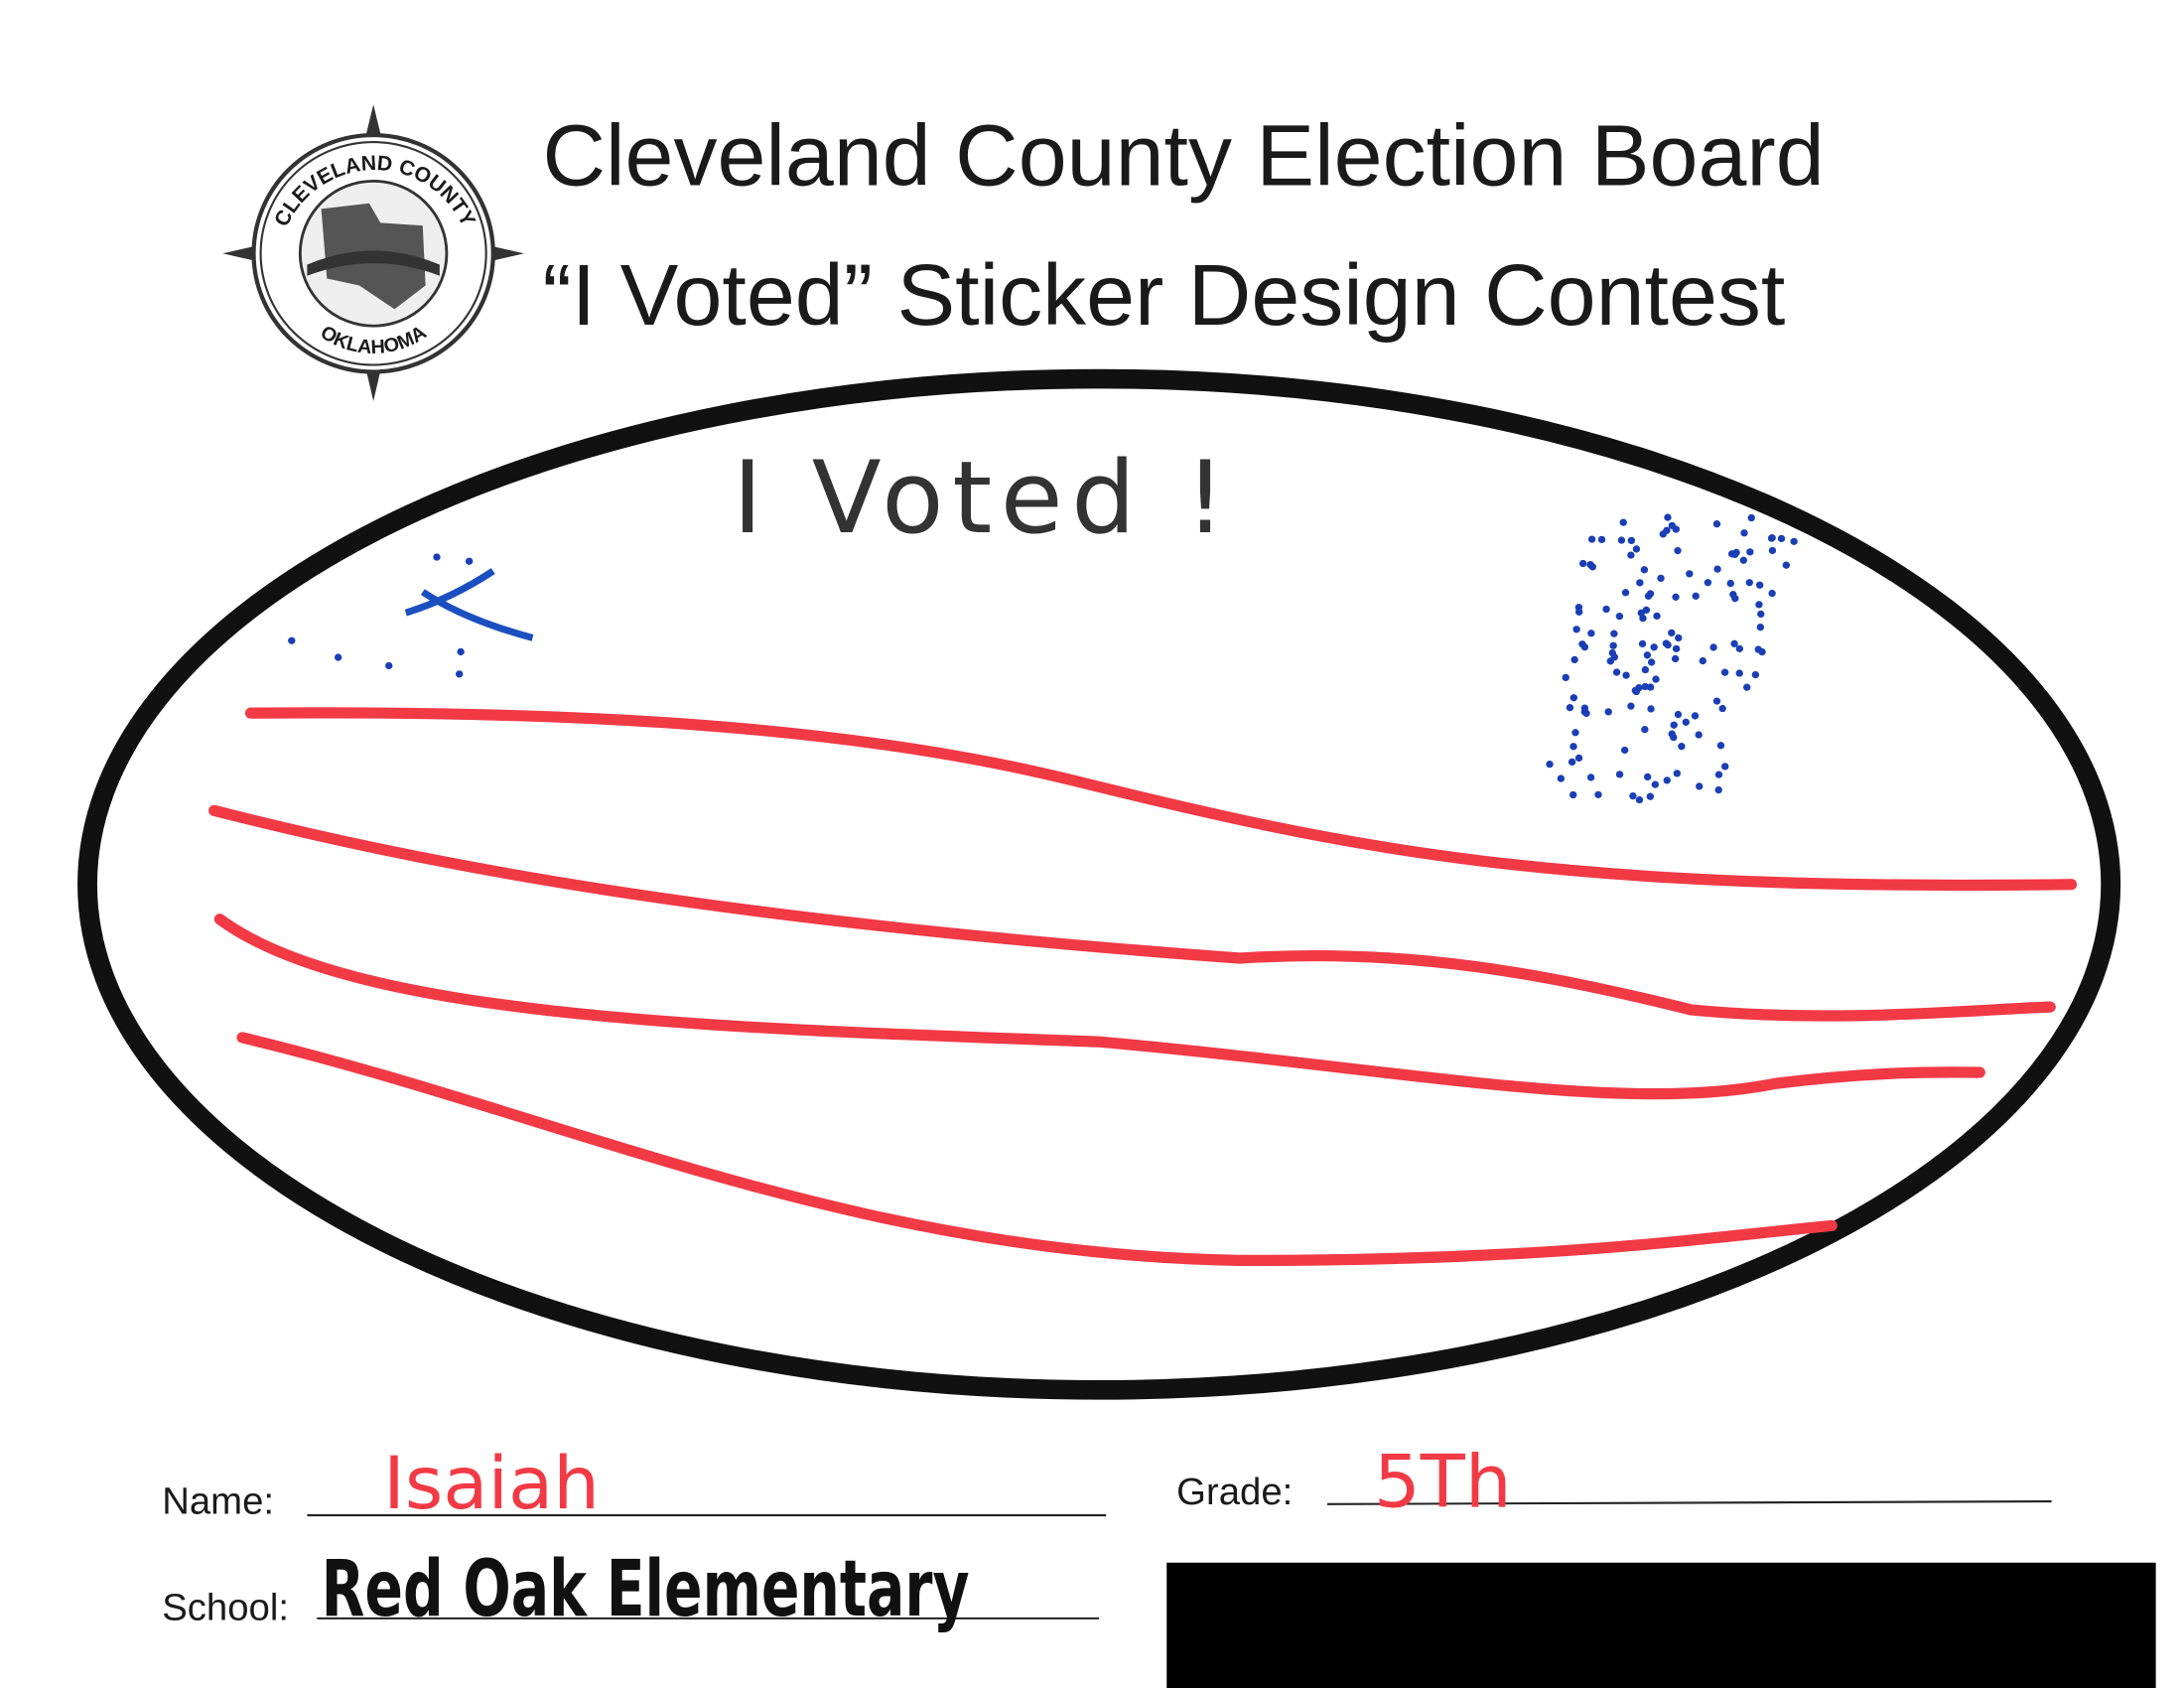 The height and width of the screenshot is (1688, 2184). What do you see at coordinates (1183, 155) in the screenshot?
I see `title: Cleveland County Election Board` at bounding box center [1183, 155].